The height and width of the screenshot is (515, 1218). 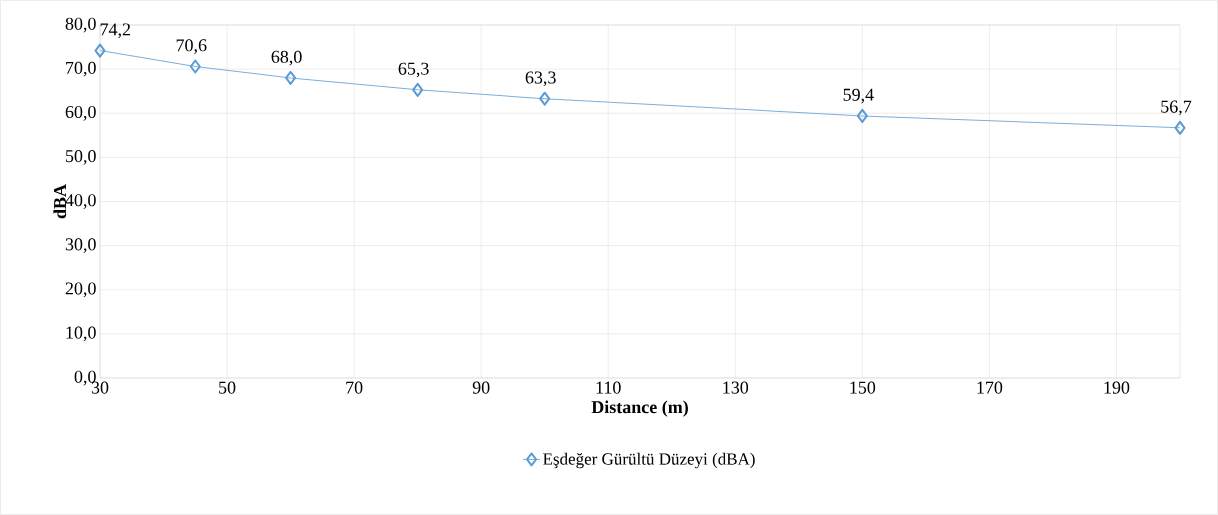 What do you see at coordinates (80, 25) in the screenshot?
I see `y-tick-label: 80,0` at bounding box center [80, 25].